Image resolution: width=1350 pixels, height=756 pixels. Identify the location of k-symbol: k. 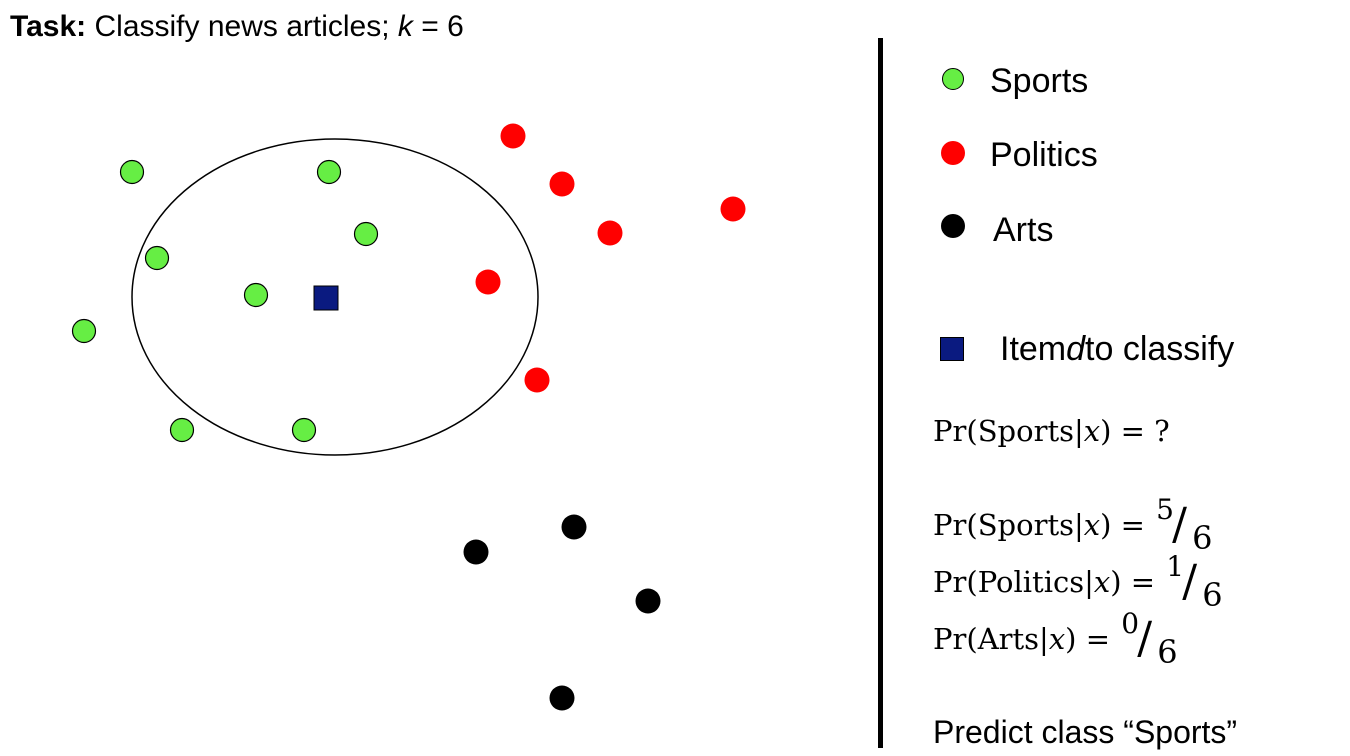
(405, 26).